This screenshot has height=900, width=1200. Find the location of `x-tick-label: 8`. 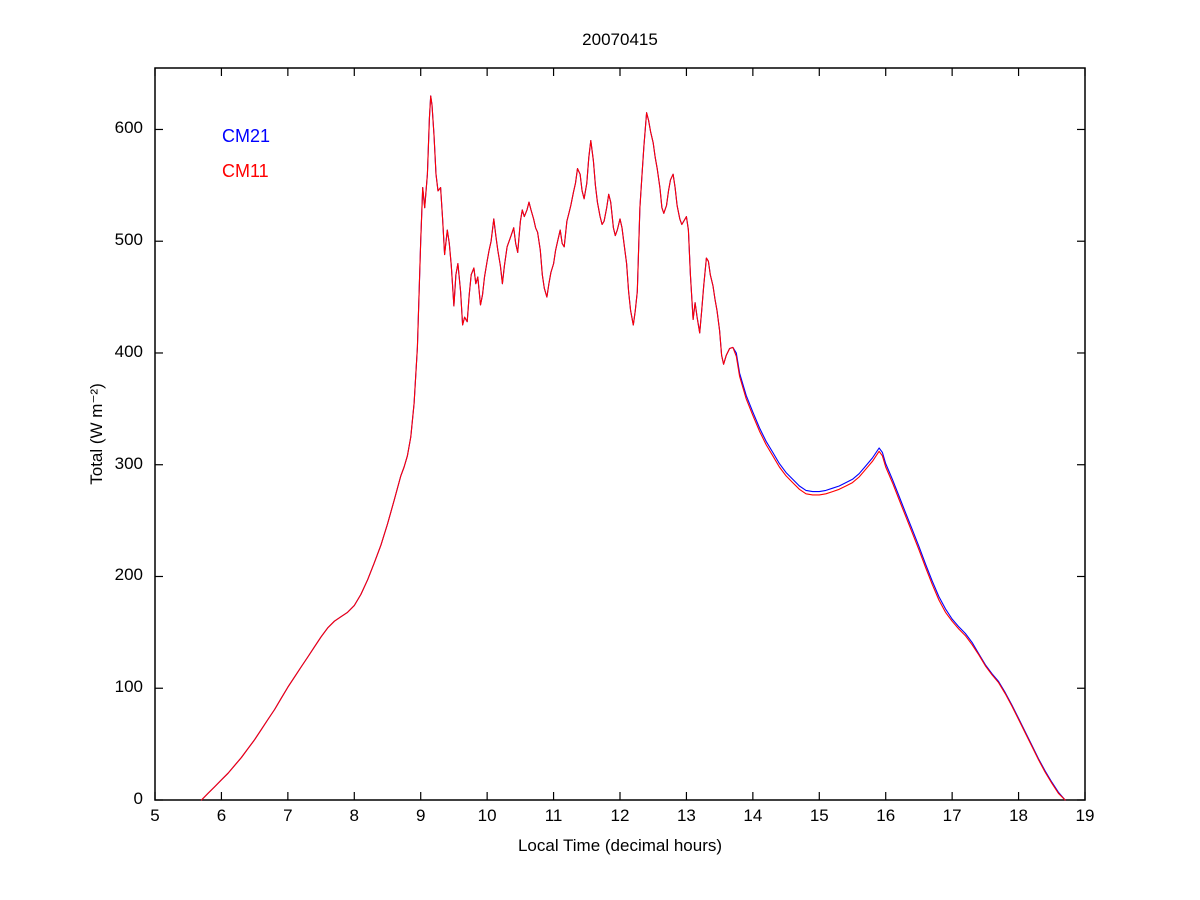

x-tick-label: 8 is located at coordinates (354, 815).